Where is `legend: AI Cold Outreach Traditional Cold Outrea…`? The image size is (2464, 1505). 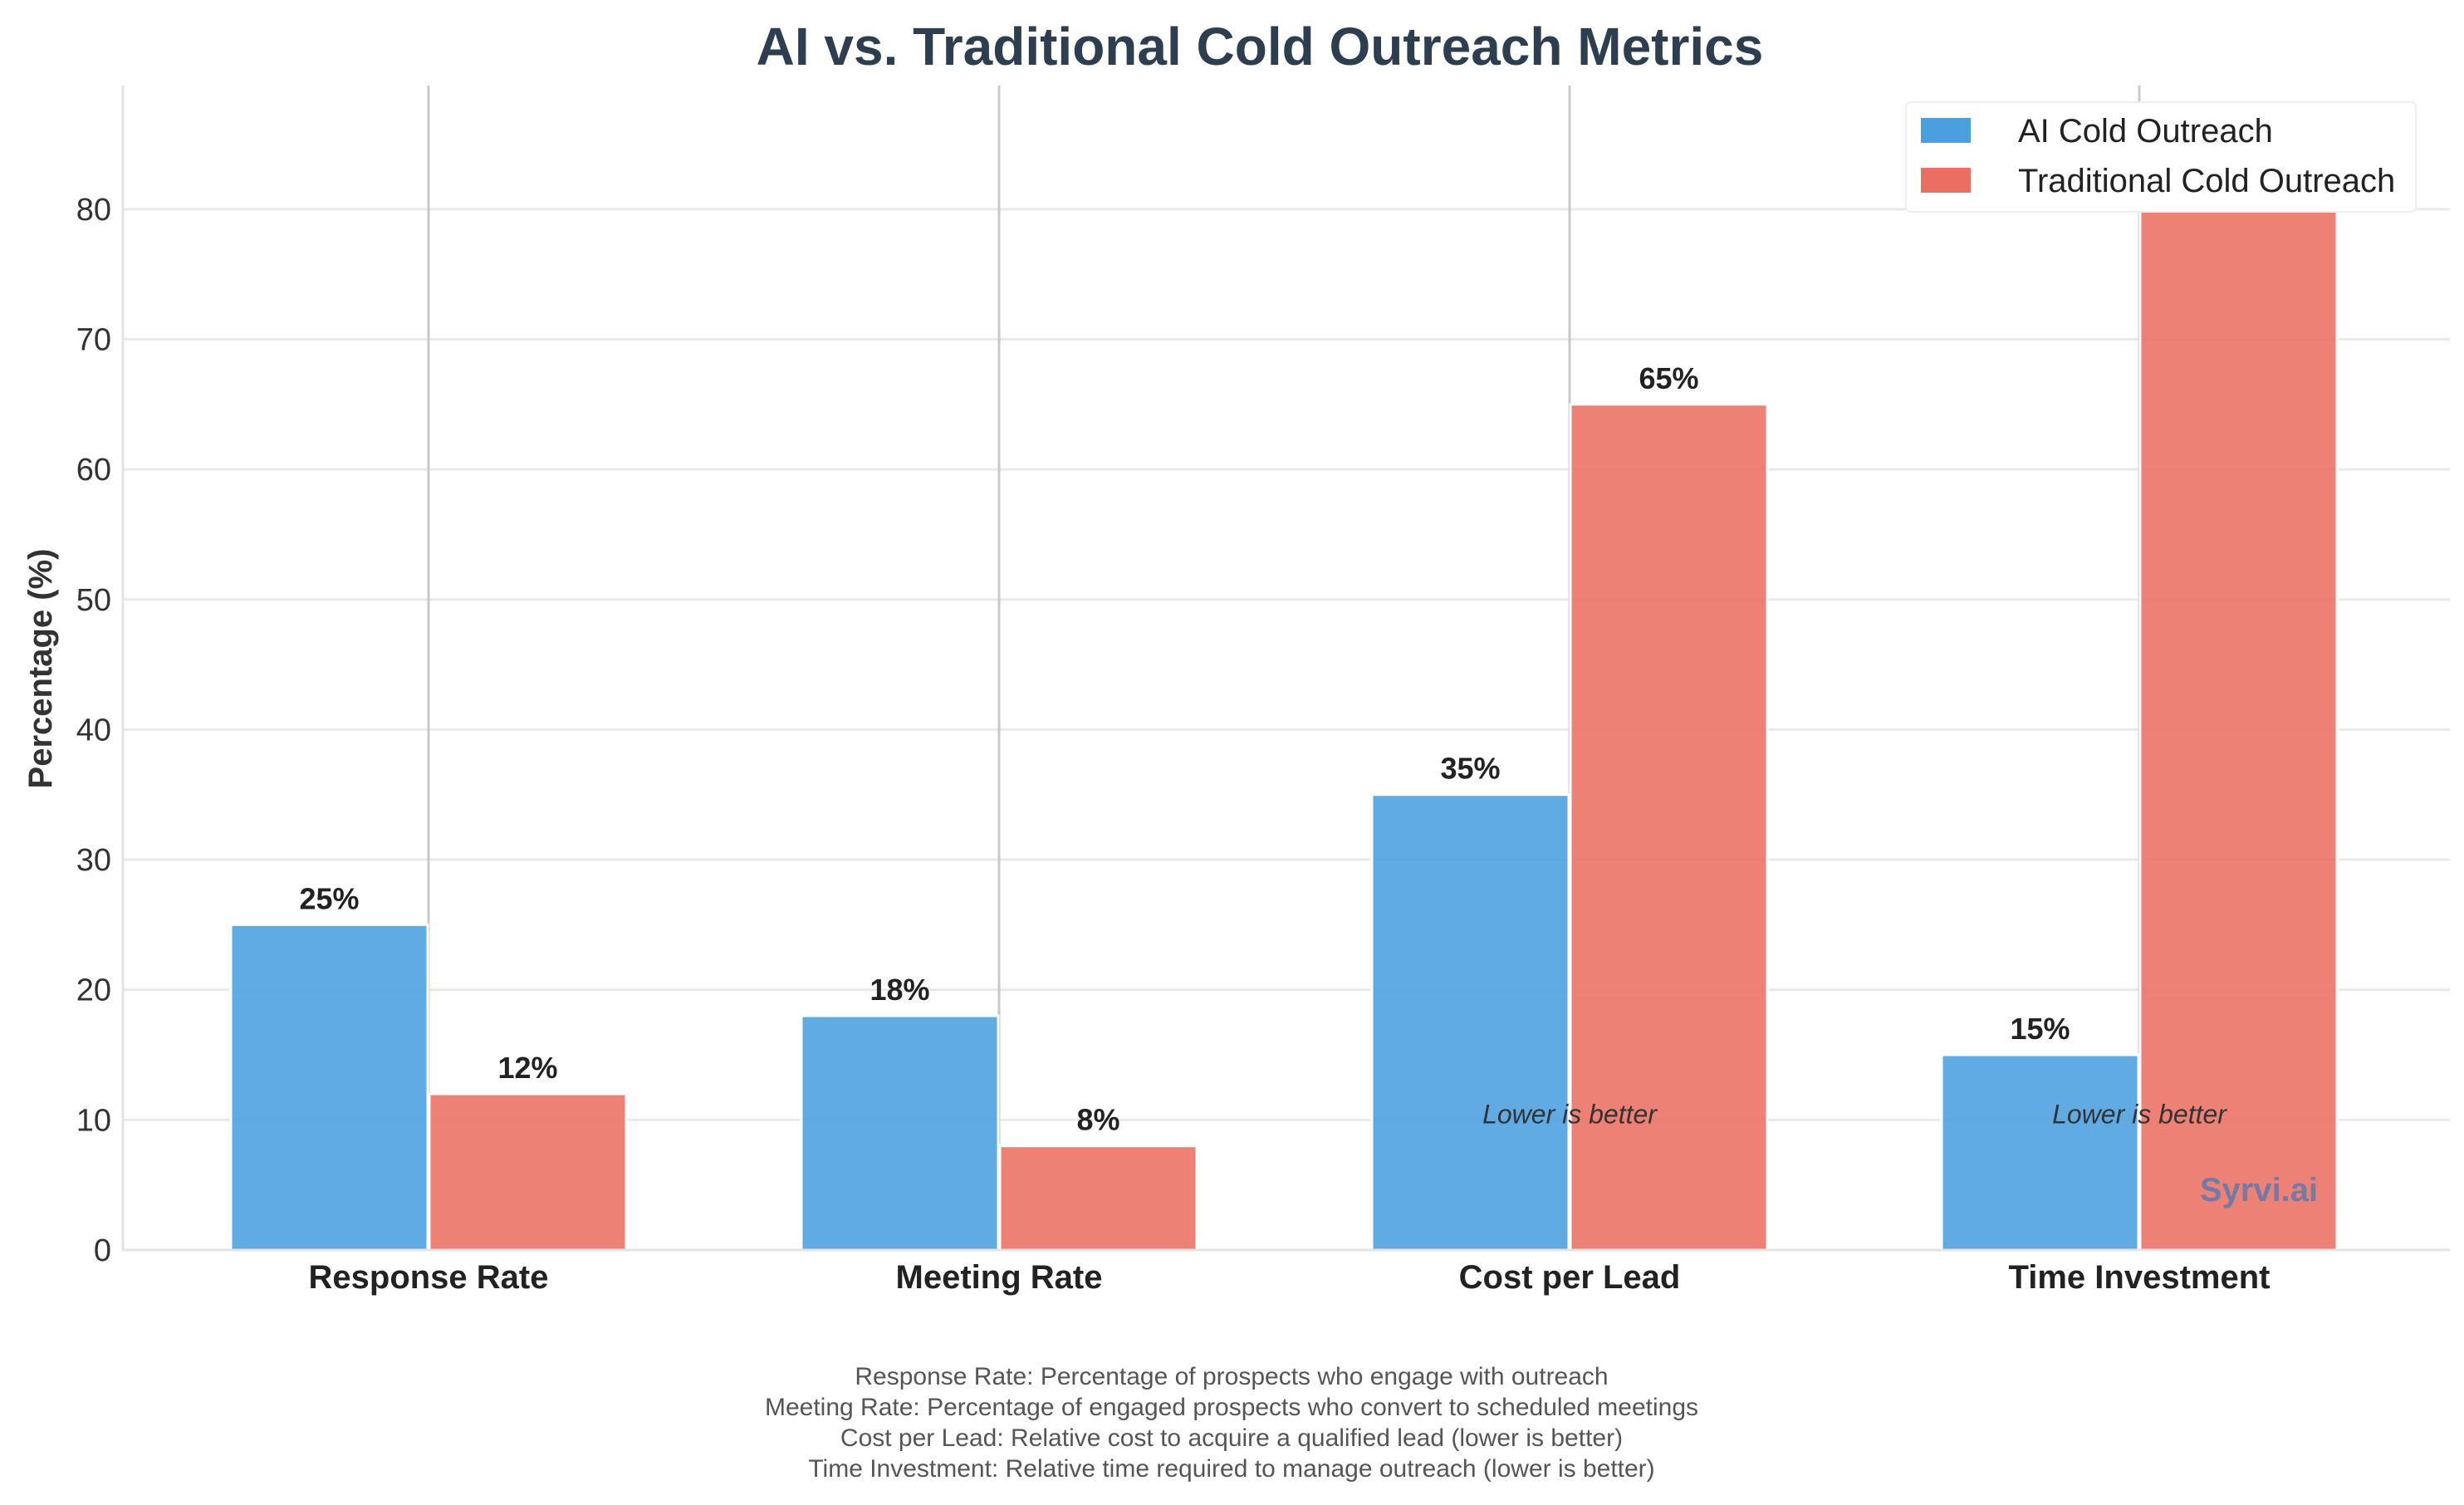 legend: AI Cold Outreach Traditional Cold Outrea… is located at coordinates (2161, 157).